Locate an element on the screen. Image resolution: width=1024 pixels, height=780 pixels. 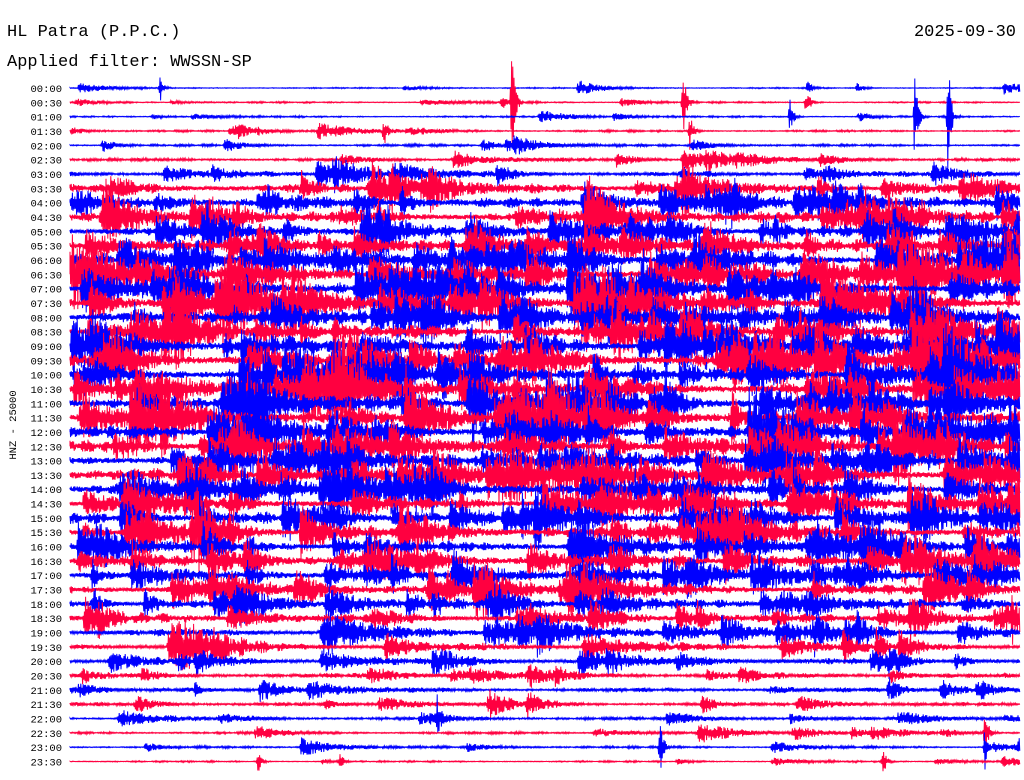
row-label: 03:30 is located at coordinates (46, 190).